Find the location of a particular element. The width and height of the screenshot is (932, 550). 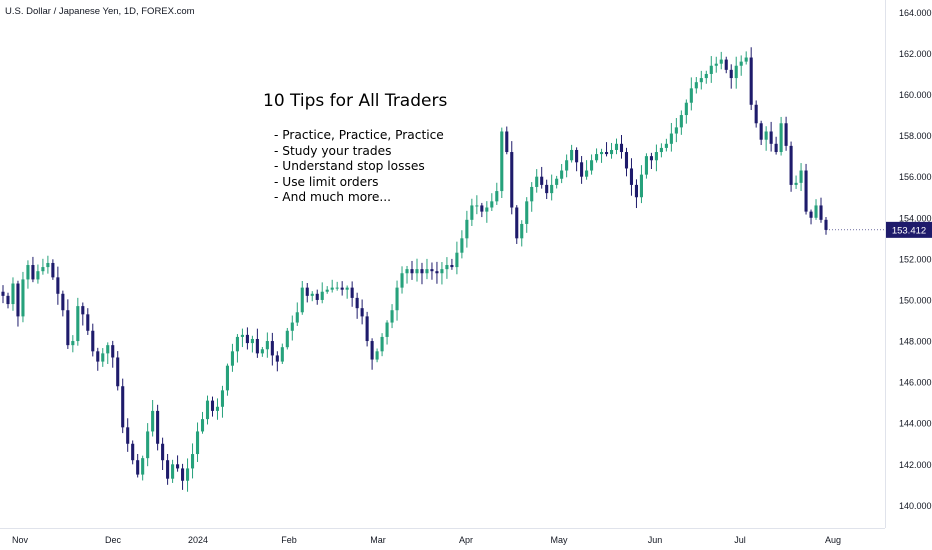

price-tick-label: 158.000 is located at coordinates (915, 136).